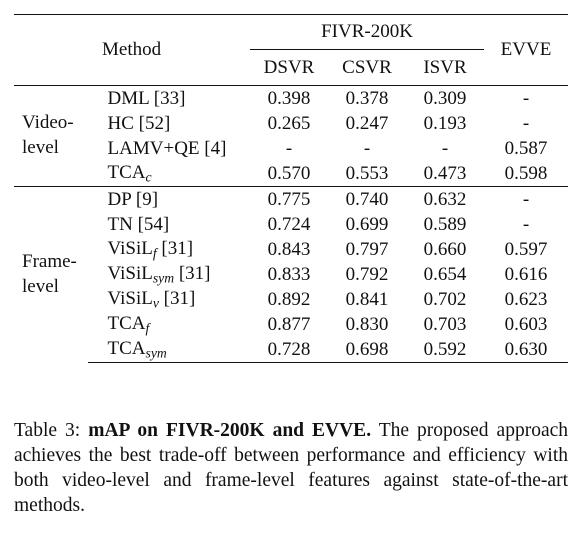  What do you see at coordinates (48, 123) in the screenshot?
I see `group-label-line1: Video-` at bounding box center [48, 123].